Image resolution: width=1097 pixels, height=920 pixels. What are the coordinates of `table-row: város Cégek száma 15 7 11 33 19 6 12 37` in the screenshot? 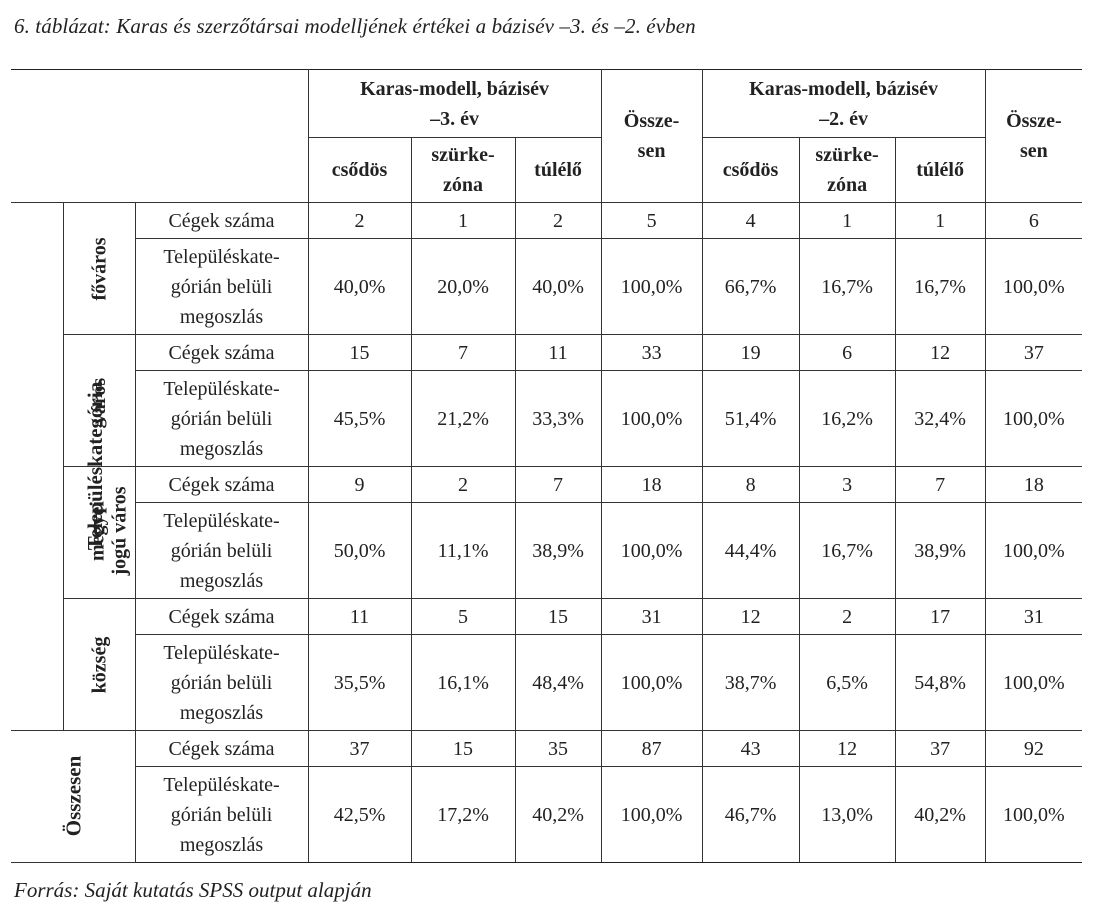 It's located at (547, 400).